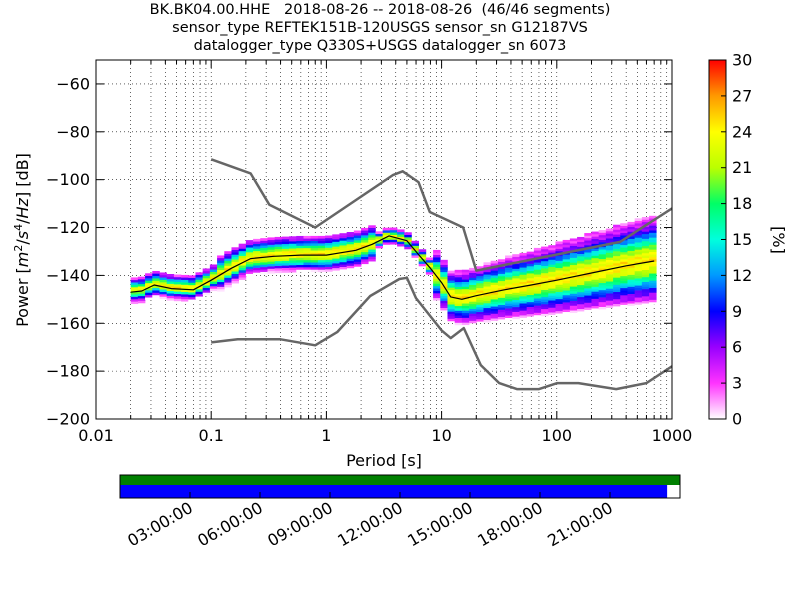  I want to click on colorbar-tick-label: 3, so click(737, 383).